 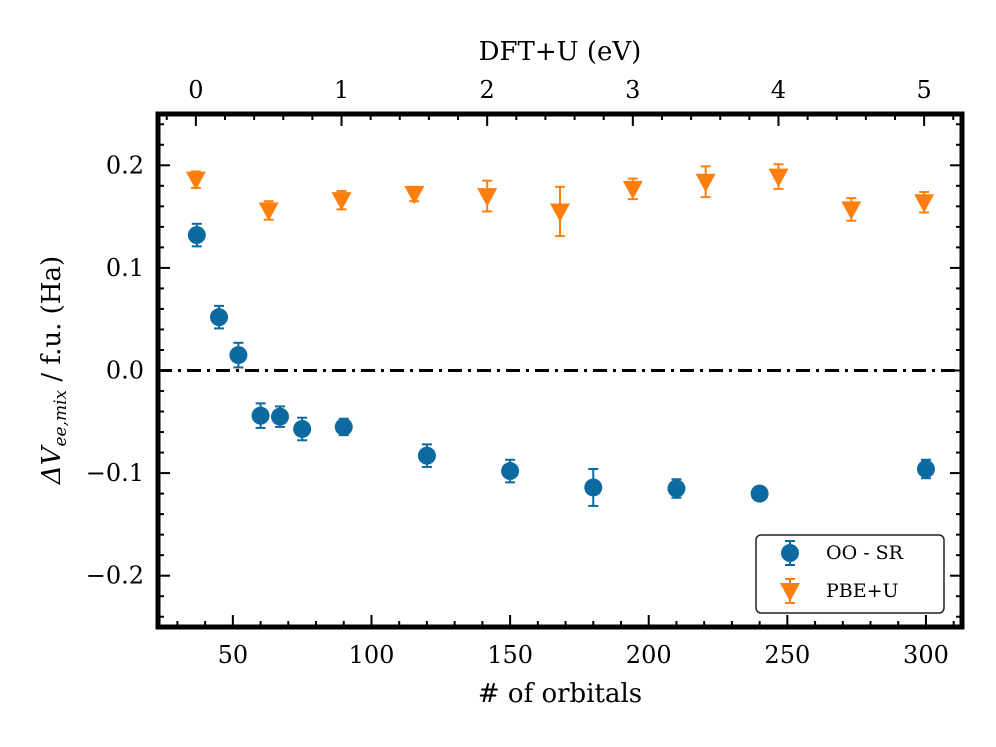 I want to click on legend-marker-pbe-u, so click(x=790, y=592).